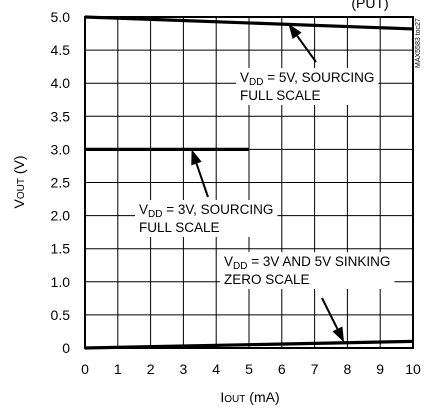 This screenshot has width=425, height=409. What do you see at coordinates (151, 369) in the screenshot?
I see `x-tick-label: 2` at bounding box center [151, 369].